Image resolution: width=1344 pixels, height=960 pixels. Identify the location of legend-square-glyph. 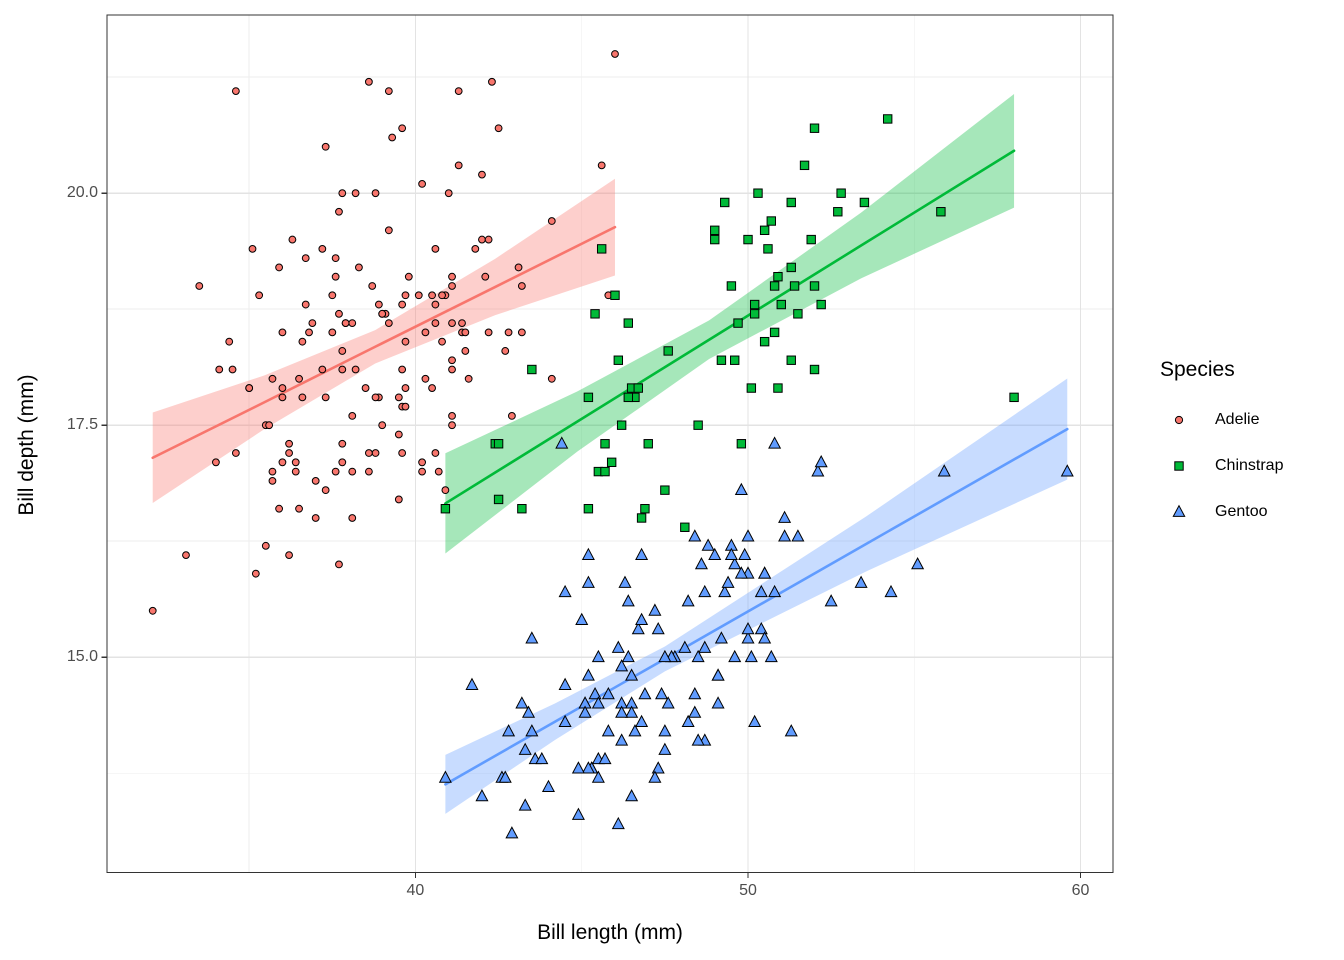
(1179, 466).